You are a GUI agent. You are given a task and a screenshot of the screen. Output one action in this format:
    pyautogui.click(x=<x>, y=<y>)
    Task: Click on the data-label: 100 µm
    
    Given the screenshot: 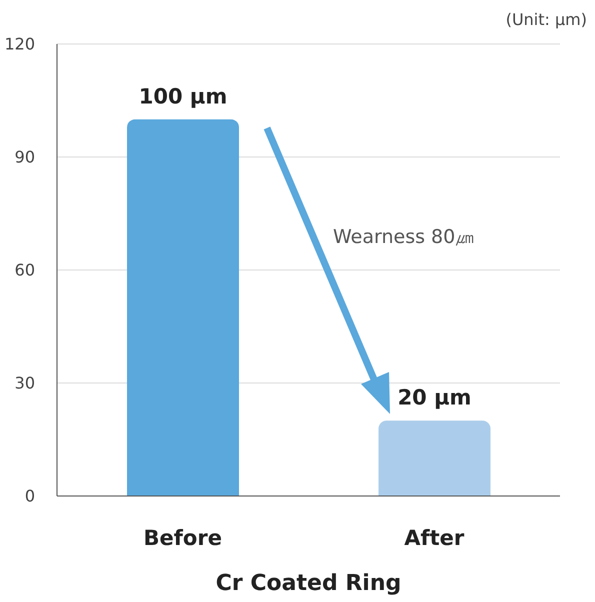 What is the action you would take?
    pyautogui.click(x=183, y=96)
    